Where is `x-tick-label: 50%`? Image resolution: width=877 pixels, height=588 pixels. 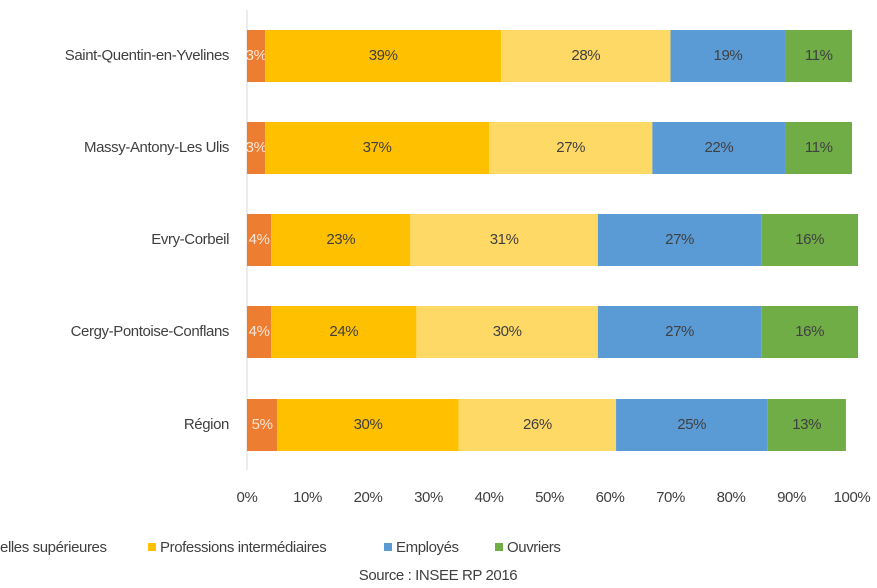
x-tick-label: 50% is located at coordinates (549, 497).